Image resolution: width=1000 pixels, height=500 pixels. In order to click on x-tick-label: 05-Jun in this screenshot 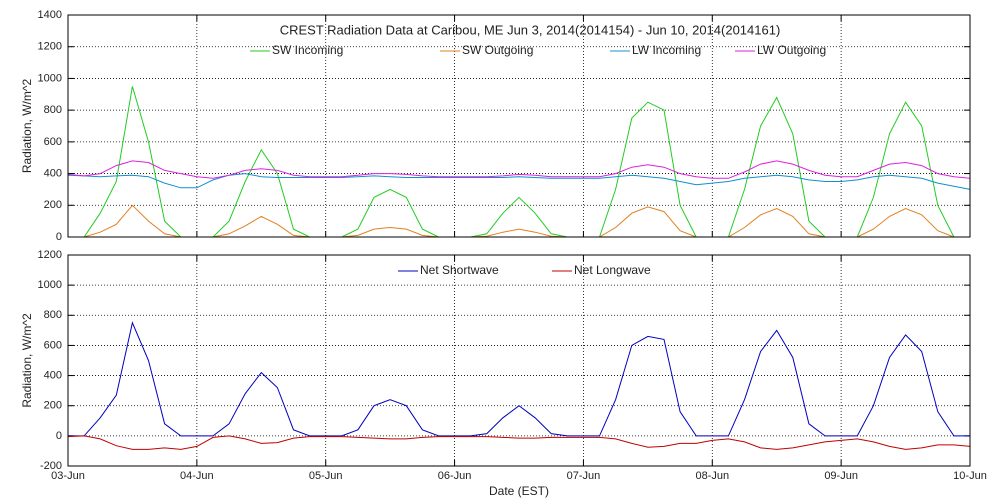, I will do `click(326, 476)`.